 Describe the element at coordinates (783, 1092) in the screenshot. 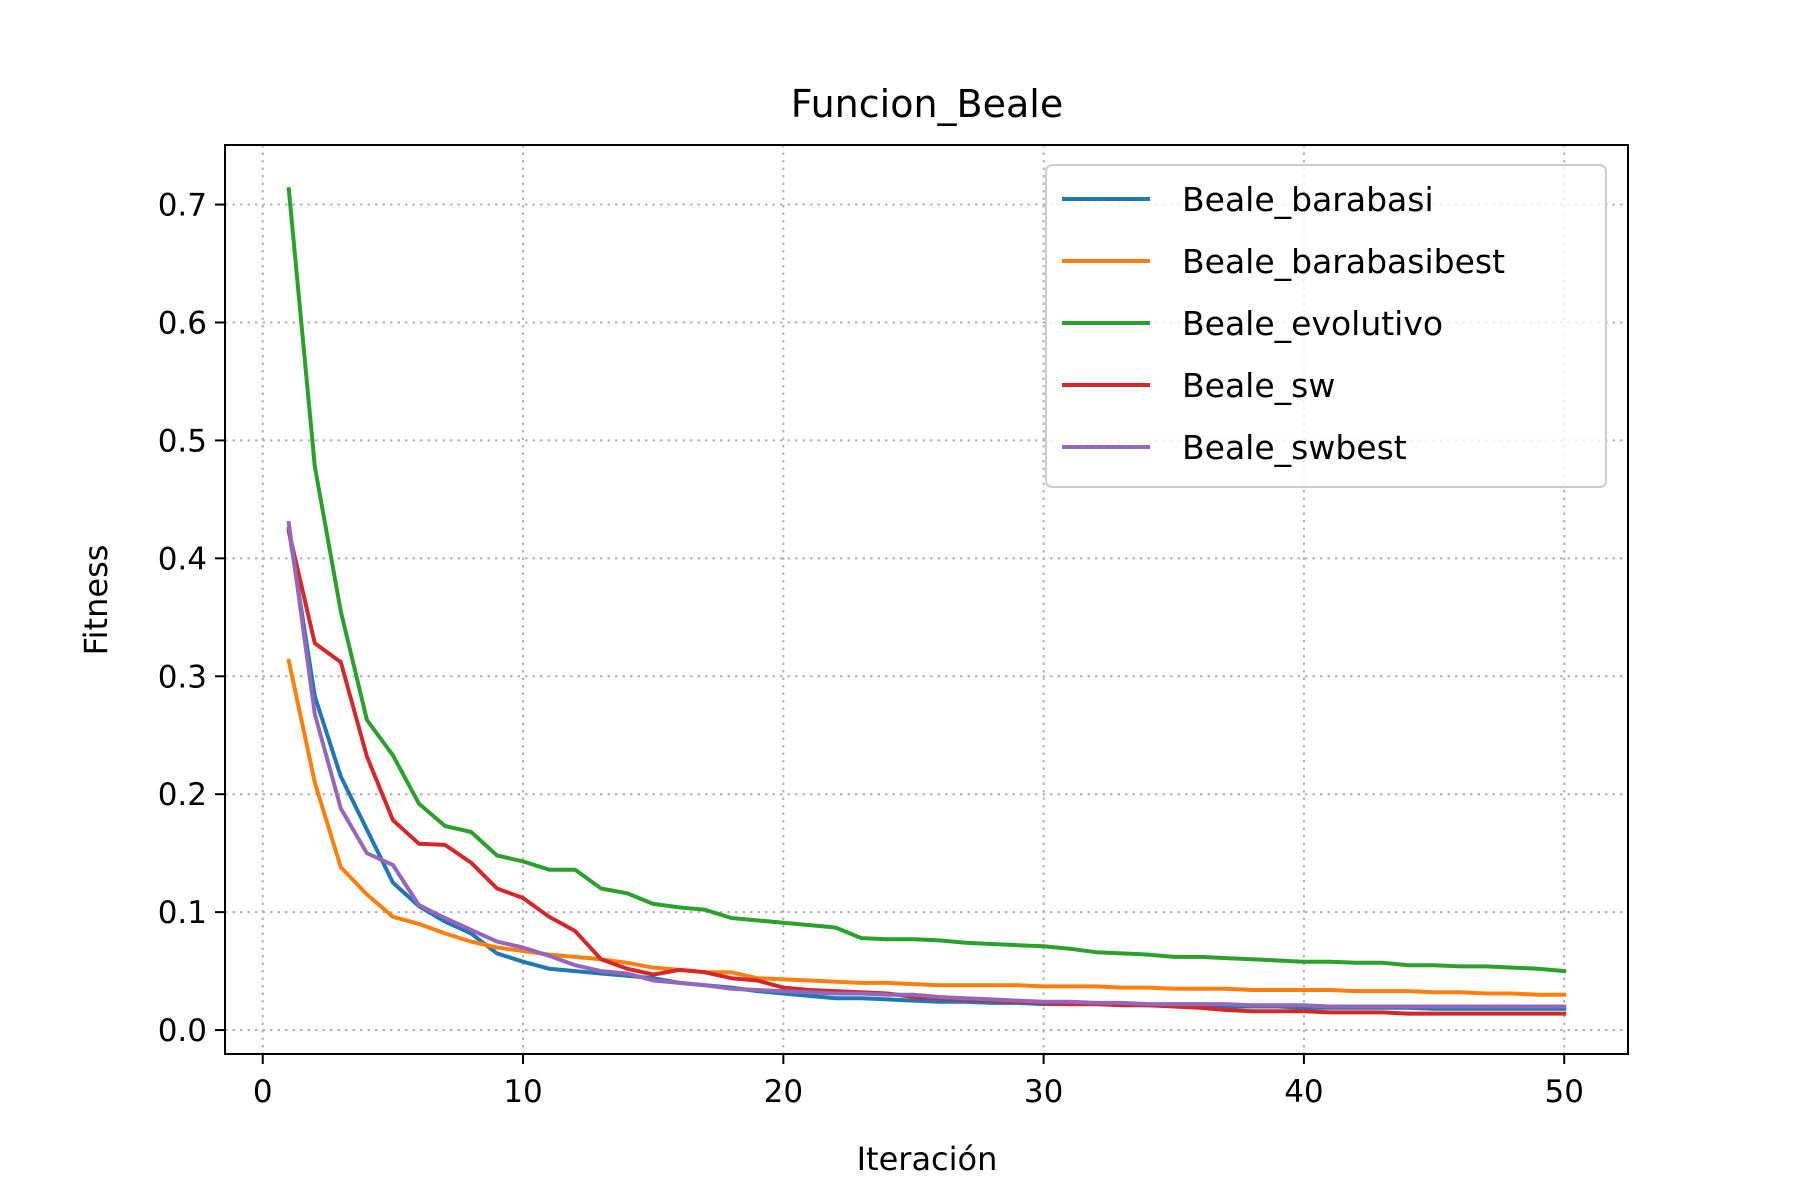

I see `x-tick-label: 20` at that location.